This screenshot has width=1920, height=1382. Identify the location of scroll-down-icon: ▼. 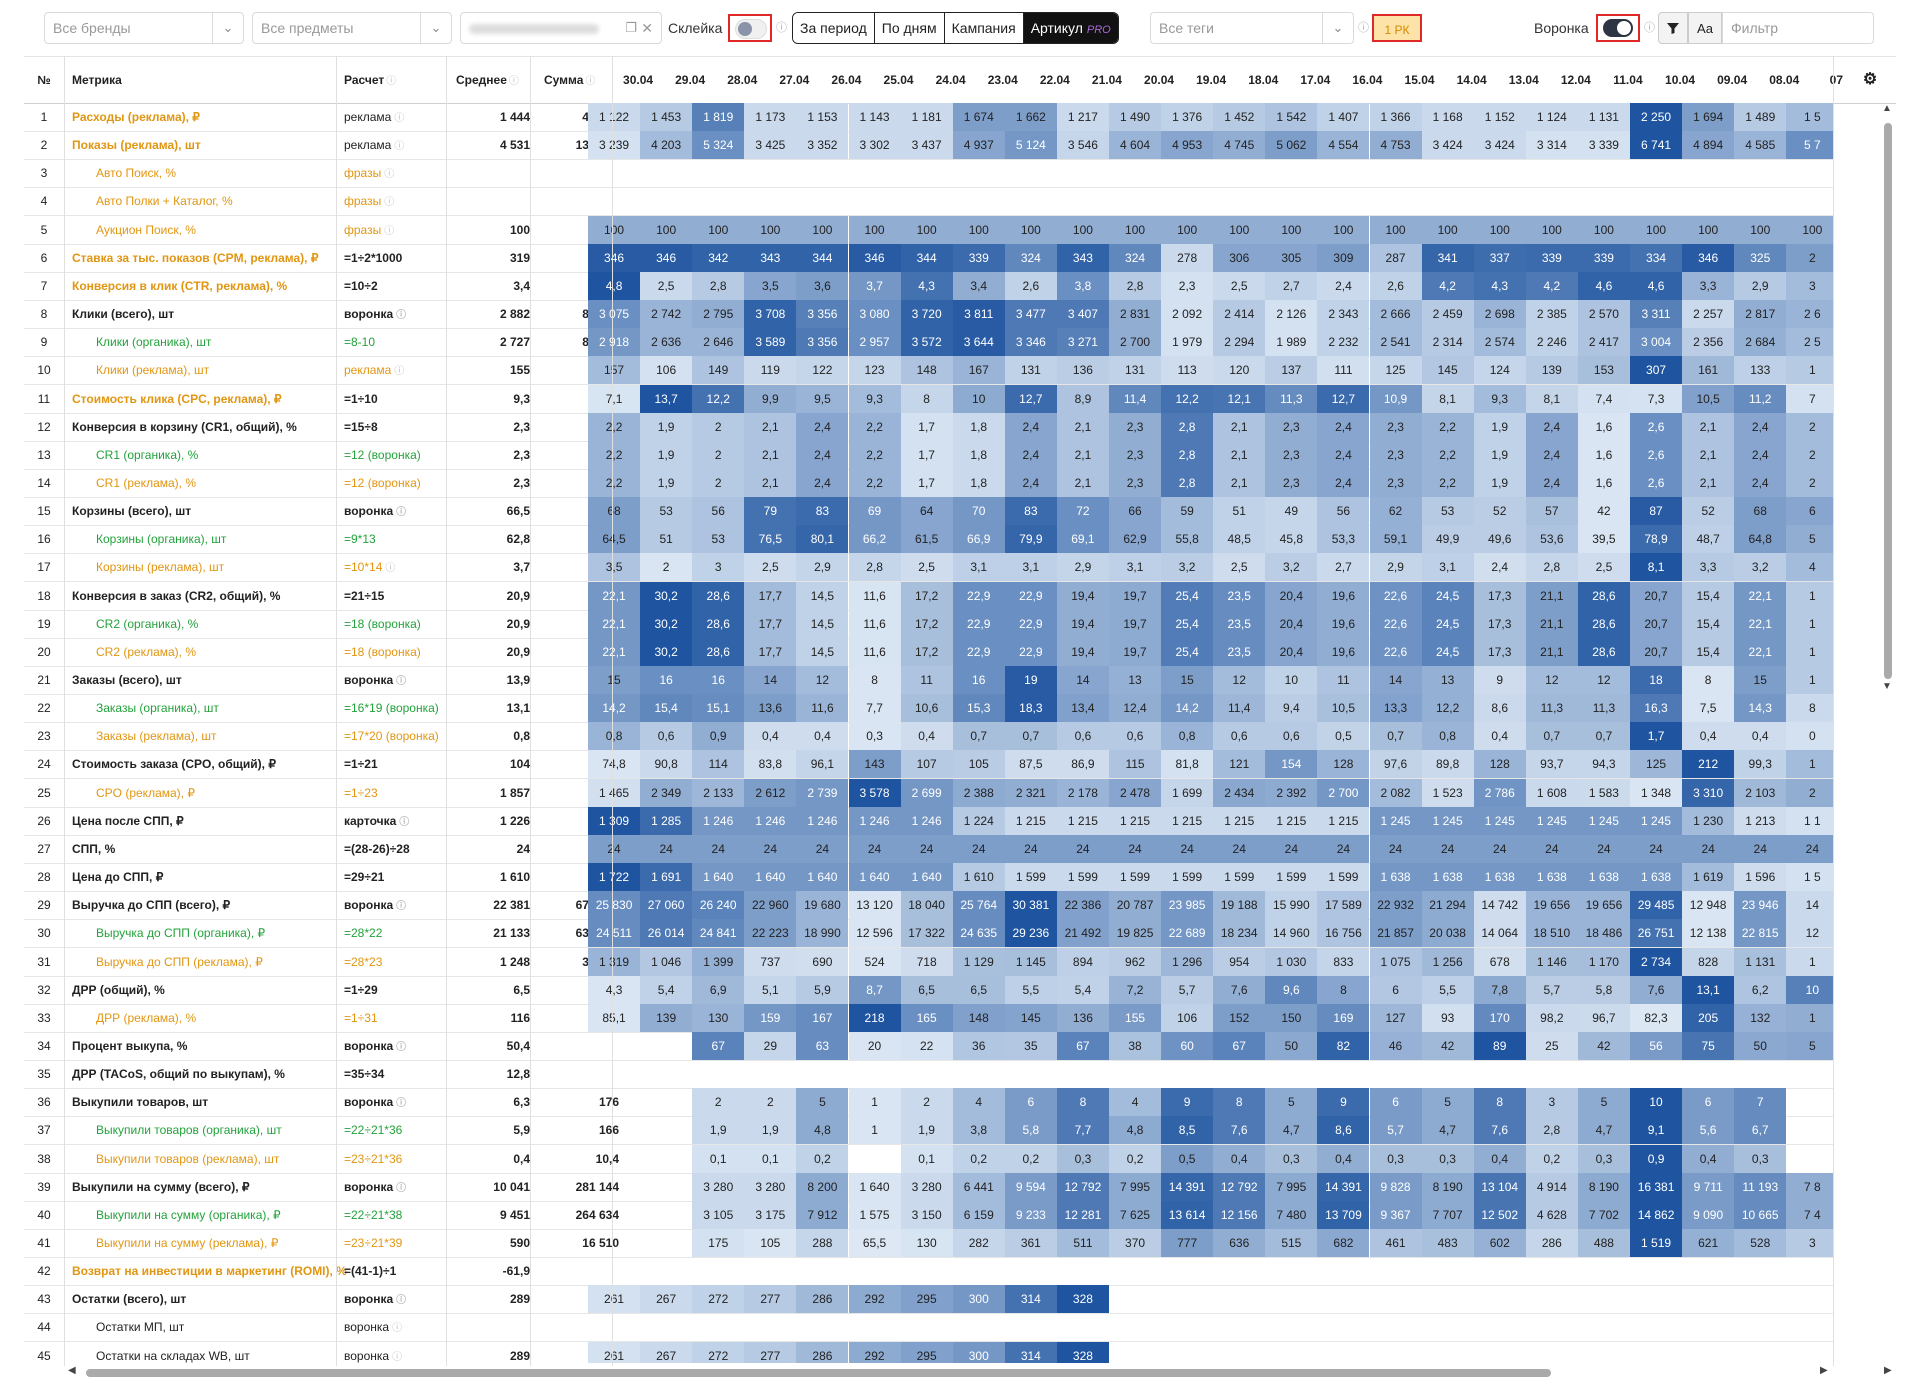
(1887, 686).